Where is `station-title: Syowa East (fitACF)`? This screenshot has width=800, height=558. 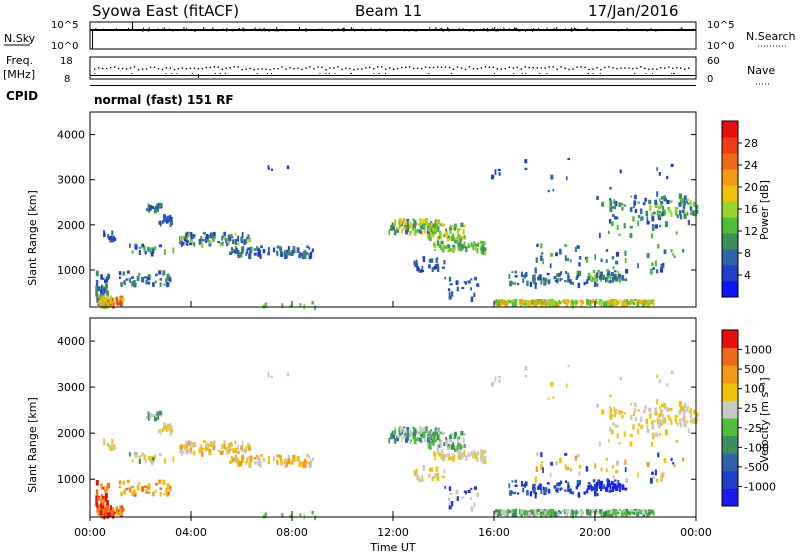 station-title: Syowa East (fitACF) is located at coordinates (165, 11).